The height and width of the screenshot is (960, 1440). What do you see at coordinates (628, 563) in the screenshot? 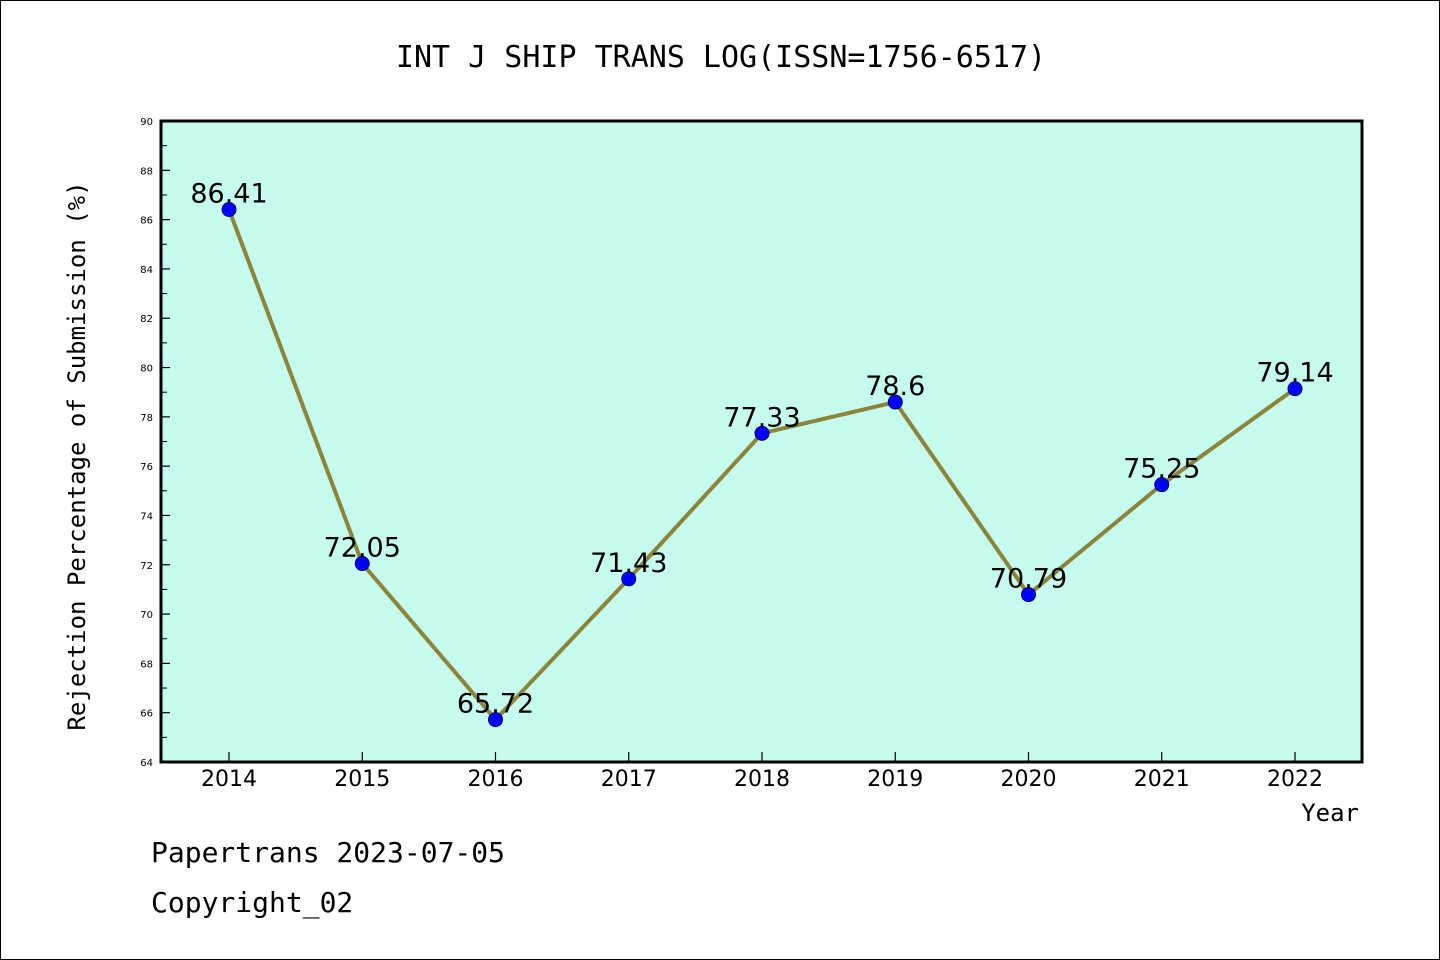
I see `data-label: 71.43` at bounding box center [628, 563].